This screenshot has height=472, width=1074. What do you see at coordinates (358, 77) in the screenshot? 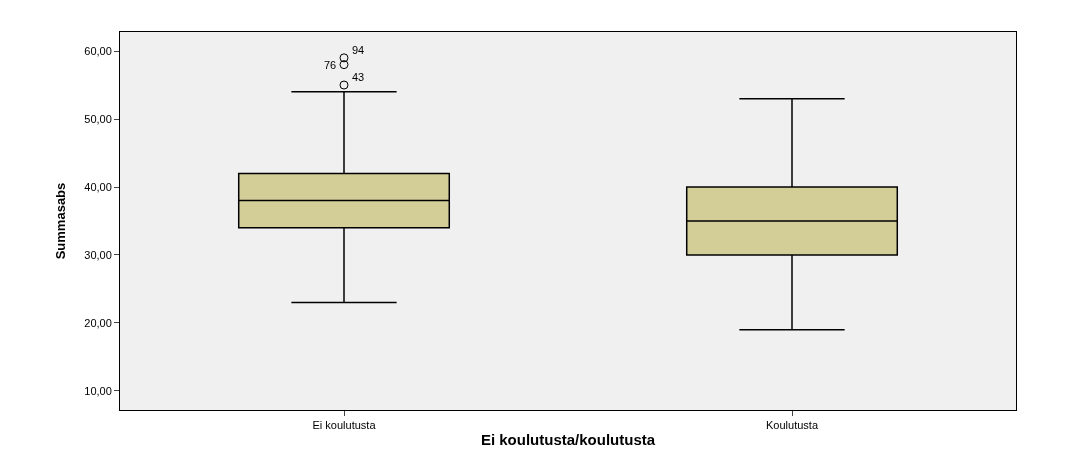
I see `annotation: 43` at bounding box center [358, 77].